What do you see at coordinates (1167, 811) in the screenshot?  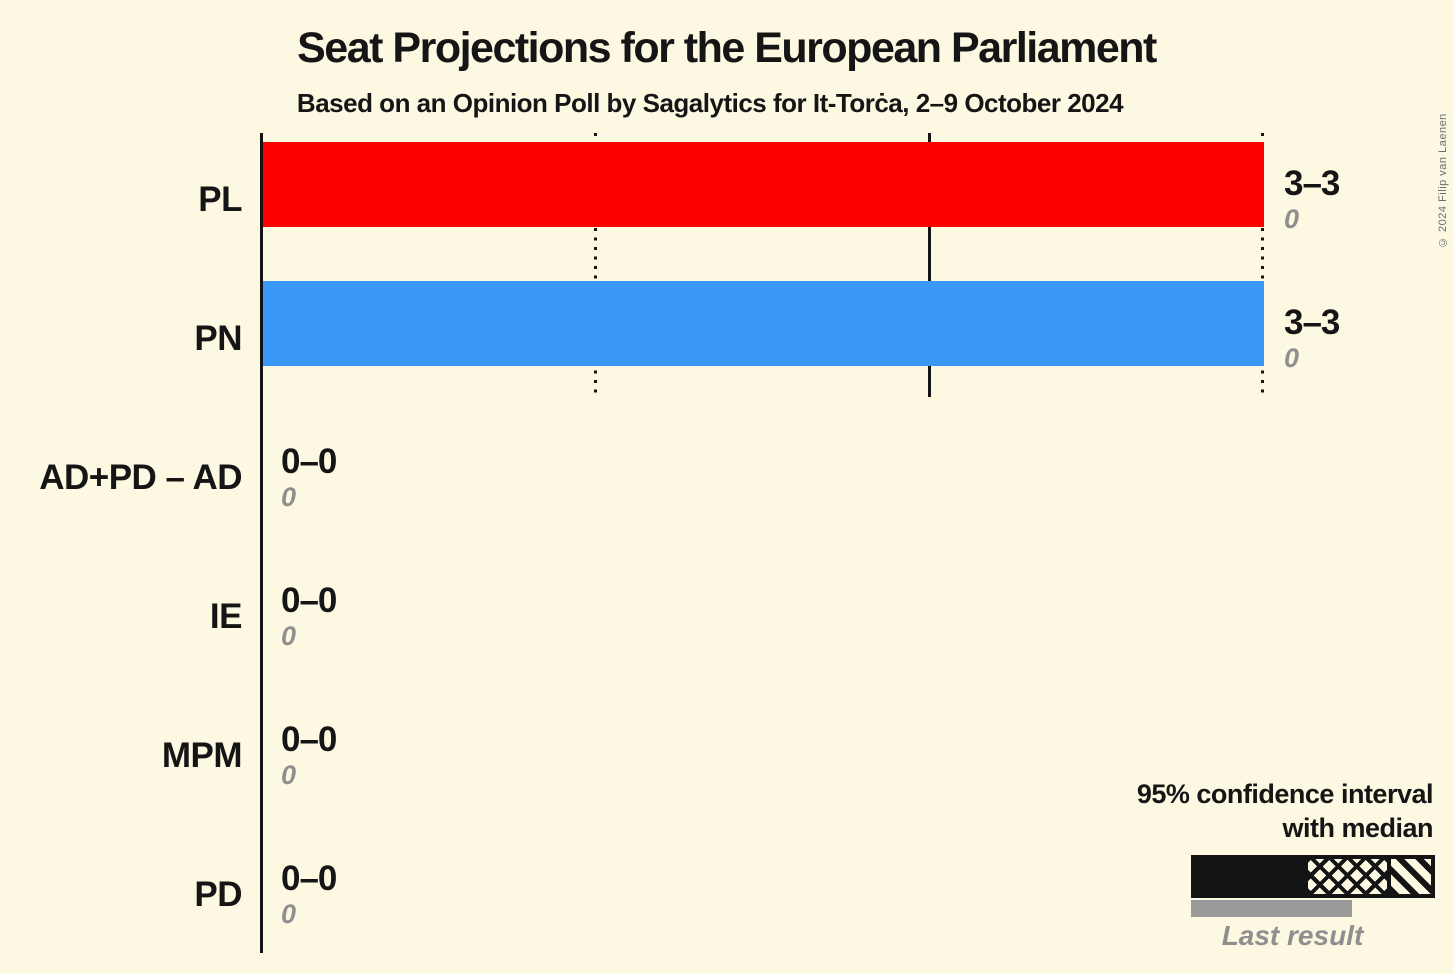 I see `legend-title: 95% confidence interval with median` at bounding box center [1167, 811].